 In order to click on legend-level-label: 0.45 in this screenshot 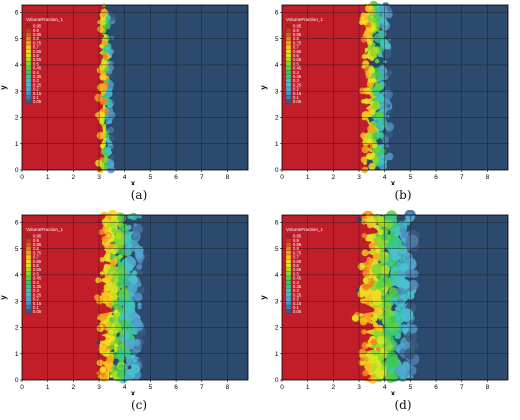, I will do `click(37, 68)`.